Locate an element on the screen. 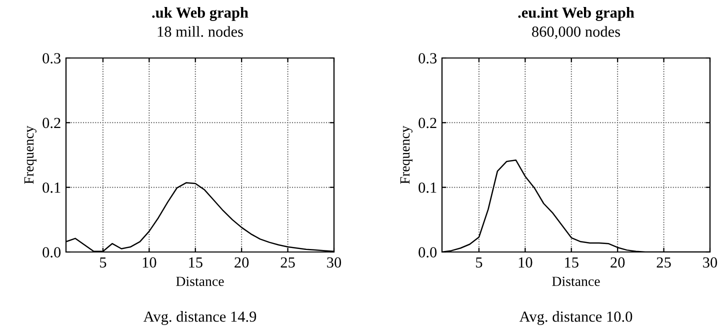  chart-title: .eu.int Web graph is located at coordinates (576, 14).